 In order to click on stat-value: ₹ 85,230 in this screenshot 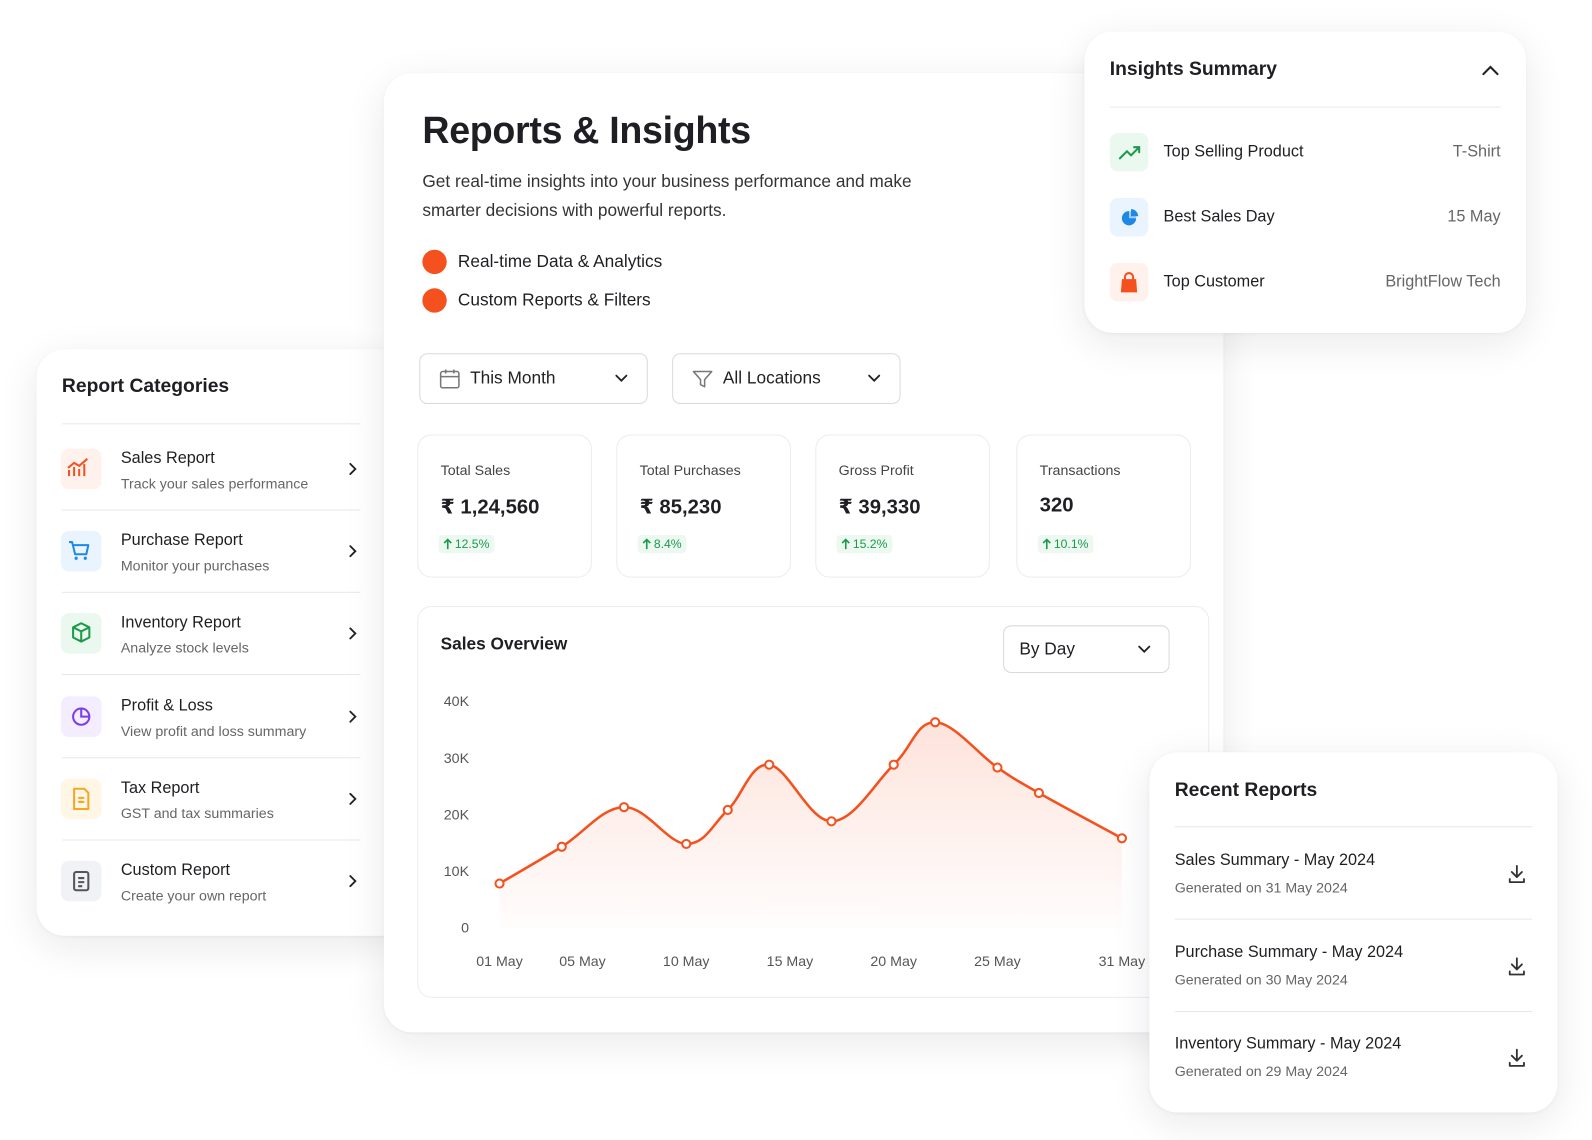, I will do `click(680, 507)`.